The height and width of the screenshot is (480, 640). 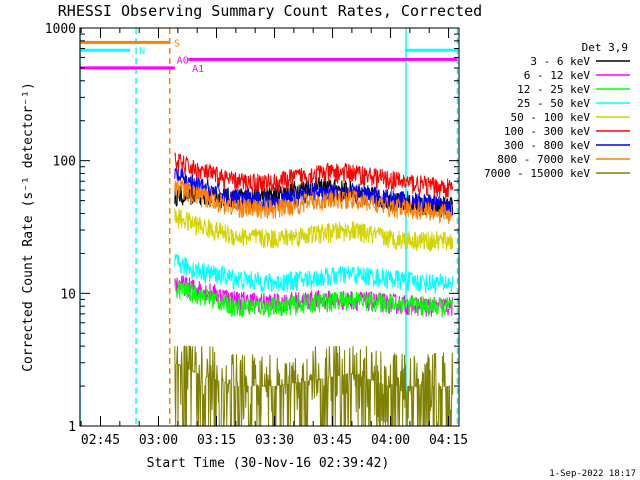 What do you see at coordinates (537, 173) in the screenshot?
I see `legend-label-8: 7000 - 15000 keV` at bounding box center [537, 173].